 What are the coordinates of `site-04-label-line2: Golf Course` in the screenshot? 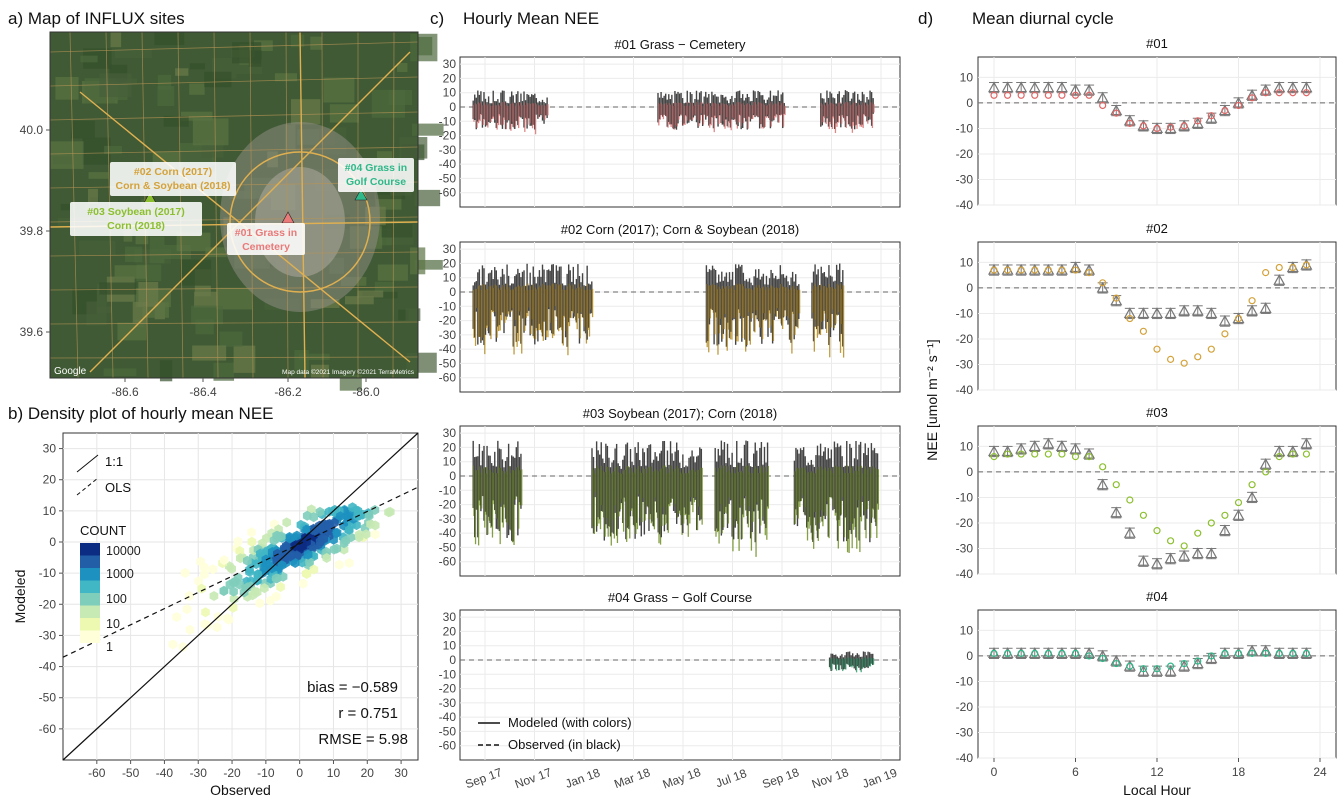 It's located at (376, 182).